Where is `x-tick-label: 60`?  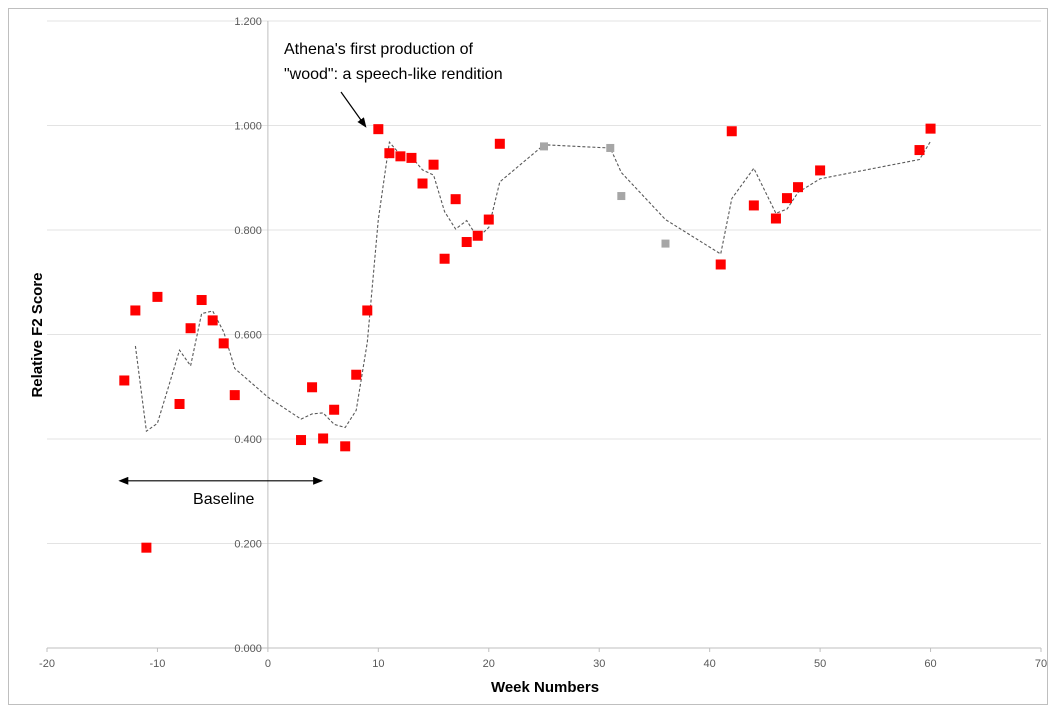 x-tick-label: 60 is located at coordinates (930, 664).